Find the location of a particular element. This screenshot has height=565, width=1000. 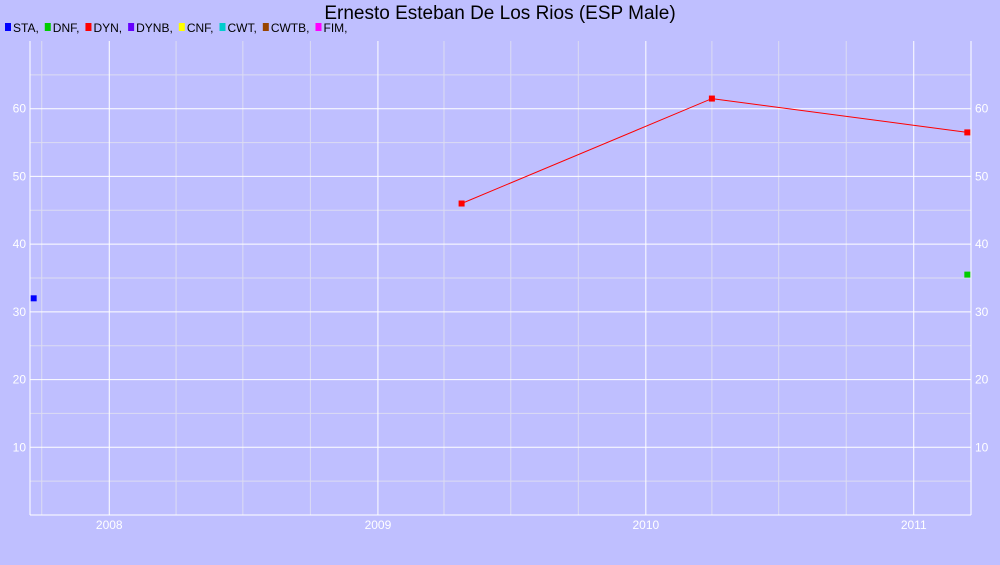

legend-label: CWT, is located at coordinates (241, 28).